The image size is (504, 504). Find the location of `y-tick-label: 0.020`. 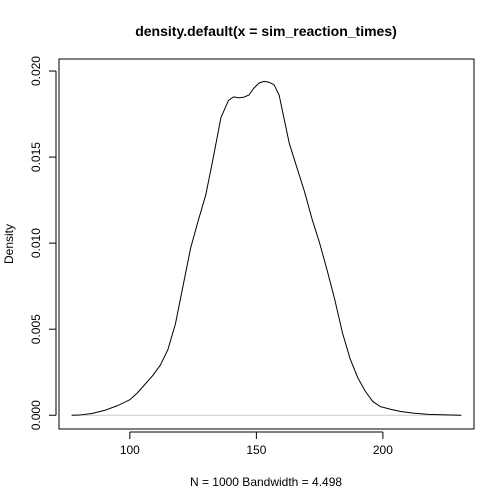

y-tick-label: 0.020 is located at coordinates (36, 71).